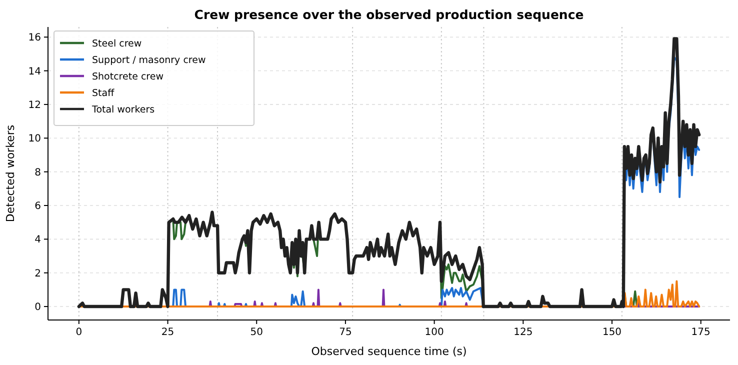 The width and height of the screenshot is (738, 365). I want to click on y-axis-title: Detected workers, so click(10, 173).